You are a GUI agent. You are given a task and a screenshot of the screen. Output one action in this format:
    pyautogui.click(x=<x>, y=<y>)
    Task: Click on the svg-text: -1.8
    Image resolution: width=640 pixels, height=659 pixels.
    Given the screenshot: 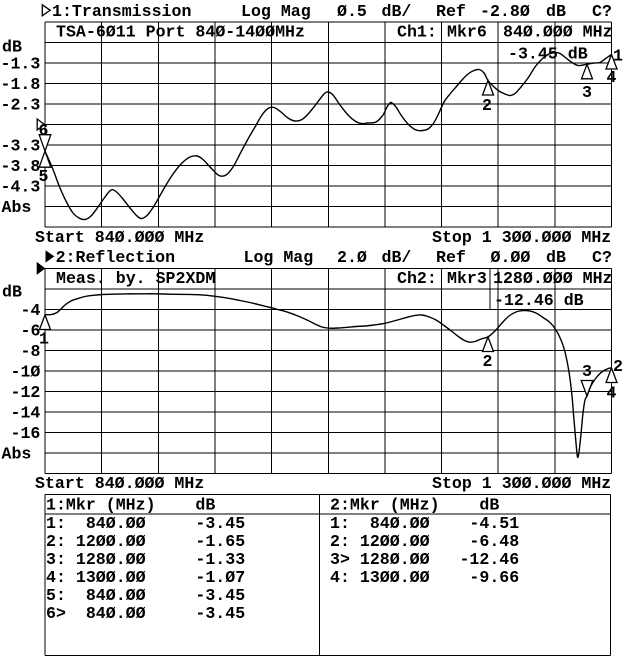 What is the action you would take?
    pyautogui.click(x=21, y=84)
    